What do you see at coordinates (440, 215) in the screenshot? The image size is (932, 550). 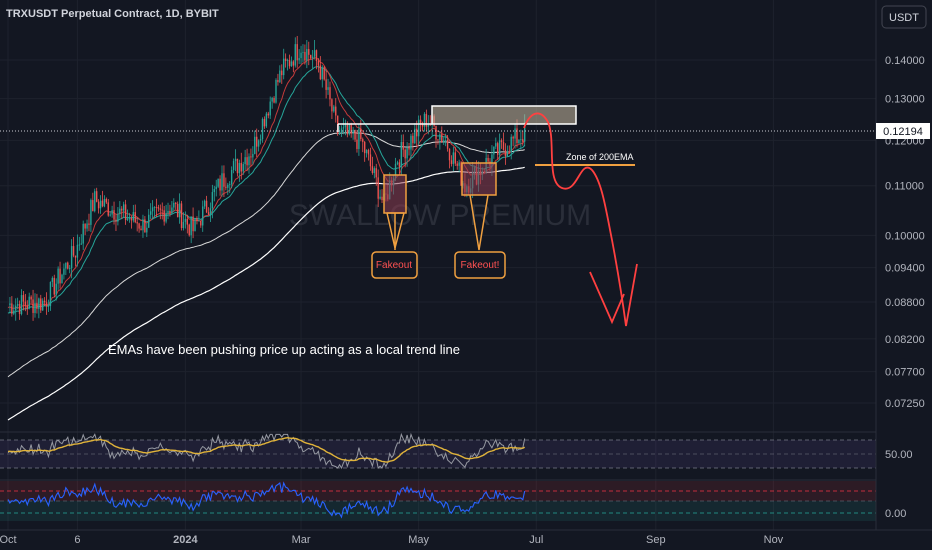 I see `watermark-text: SWALLOW PREMIUM` at bounding box center [440, 215].